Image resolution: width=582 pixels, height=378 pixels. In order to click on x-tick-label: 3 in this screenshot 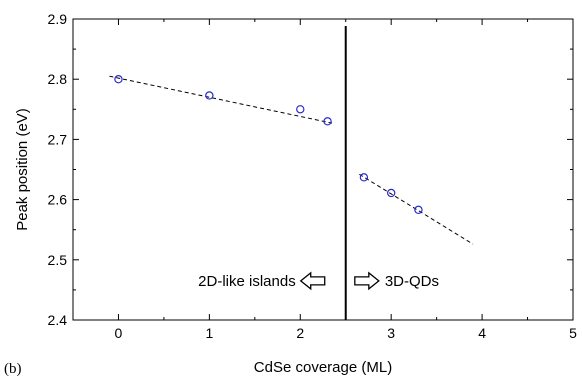, I will do `click(391, 333)`.